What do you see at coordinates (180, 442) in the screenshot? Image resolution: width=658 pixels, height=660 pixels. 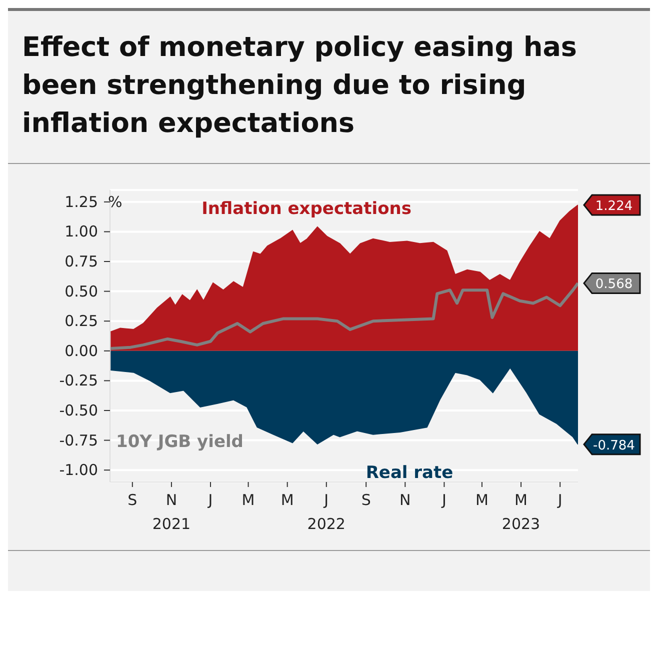 I see `text: 10Y JGB yield` at bounding box center [180, 442].